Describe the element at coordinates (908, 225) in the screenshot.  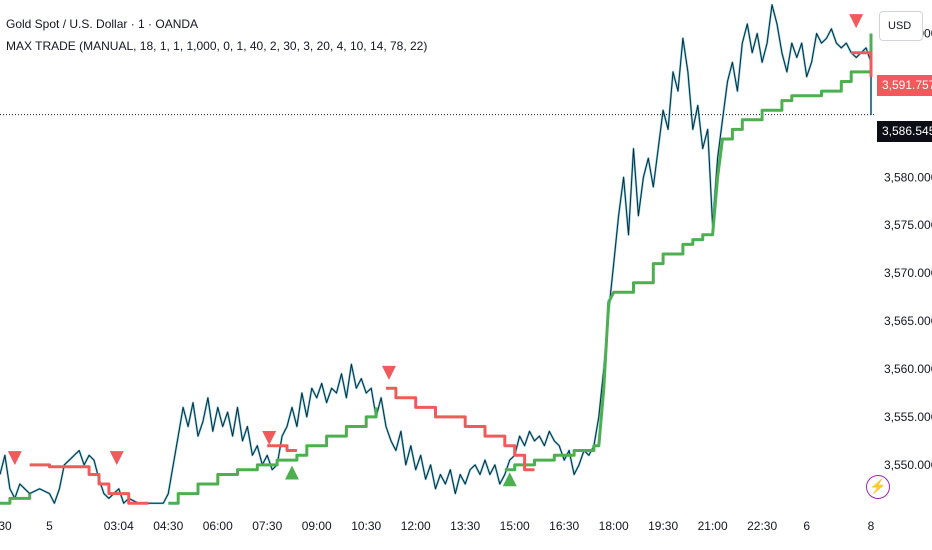
I see `y-tick-label: 3,575.000` at that location.